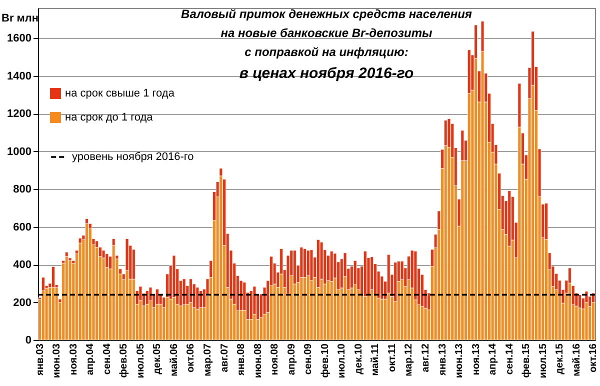  What do you see at coordinates (133, 157) in the screenshot?
I see `legend-label: уровень ноября 2016-го` at bounding box center [133, 157].